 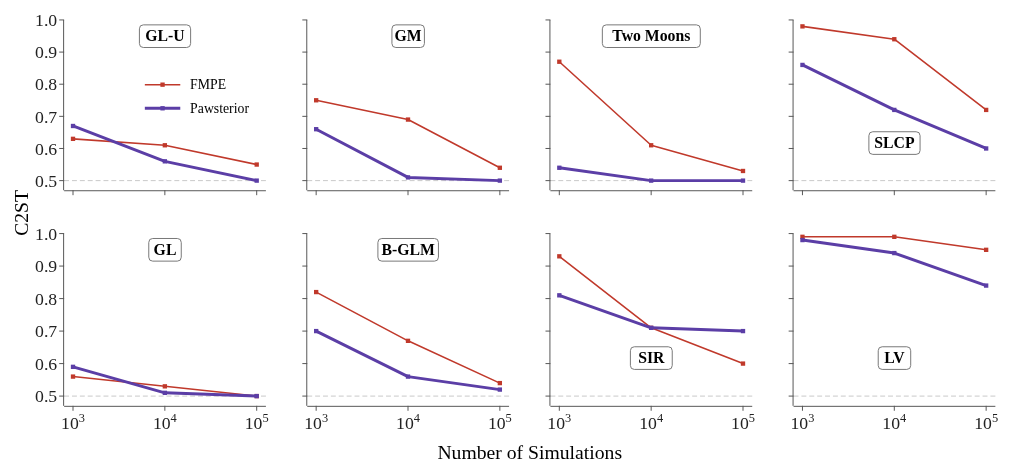 What do you see at coordinates (652, 358) in the screenshot?
I see `text: SIR` at bounding box center [652, 358].